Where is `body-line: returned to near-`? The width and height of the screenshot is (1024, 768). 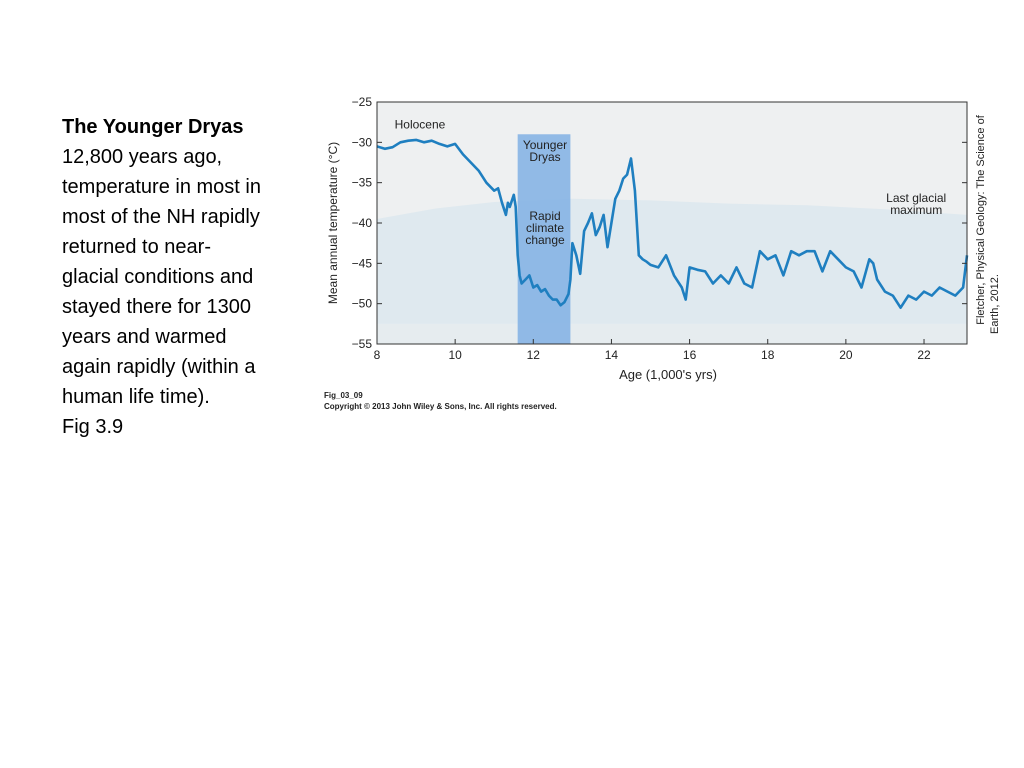
body-line: returned to near- is located at coordinates (136, 247).